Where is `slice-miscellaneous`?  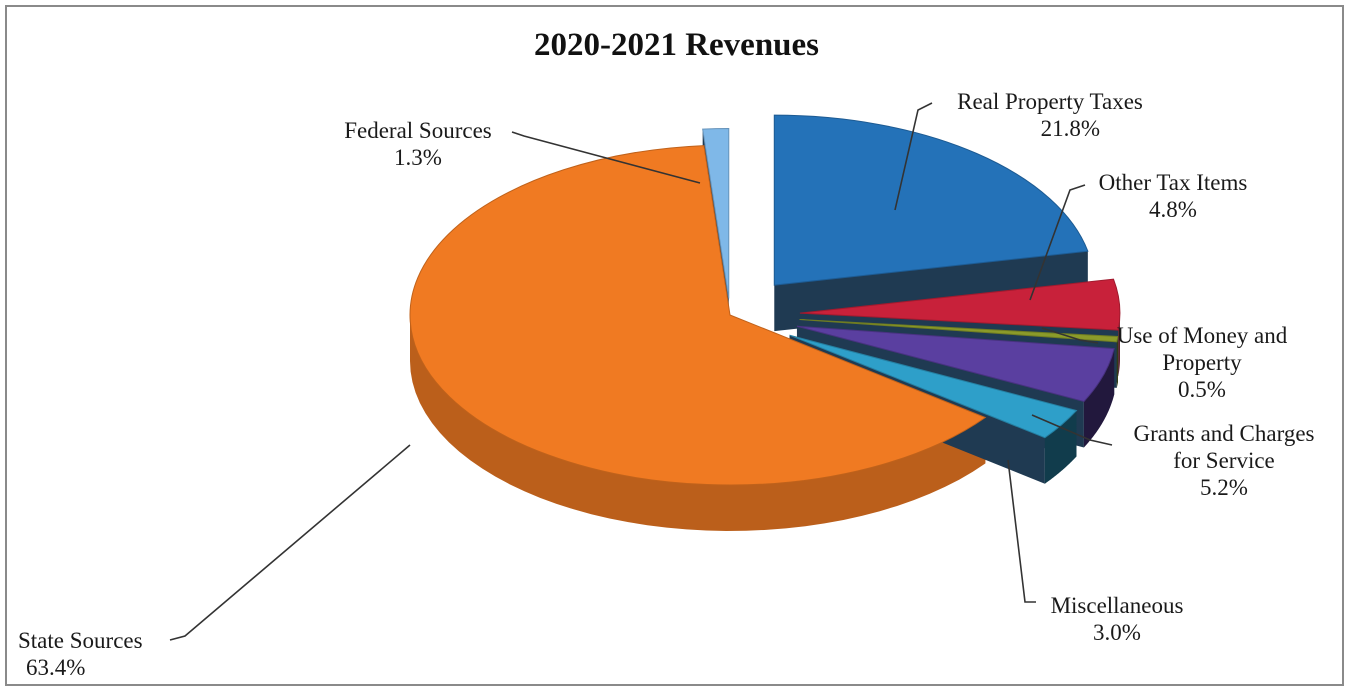 slice-miscellaneous is located at coordinates (933, 386).